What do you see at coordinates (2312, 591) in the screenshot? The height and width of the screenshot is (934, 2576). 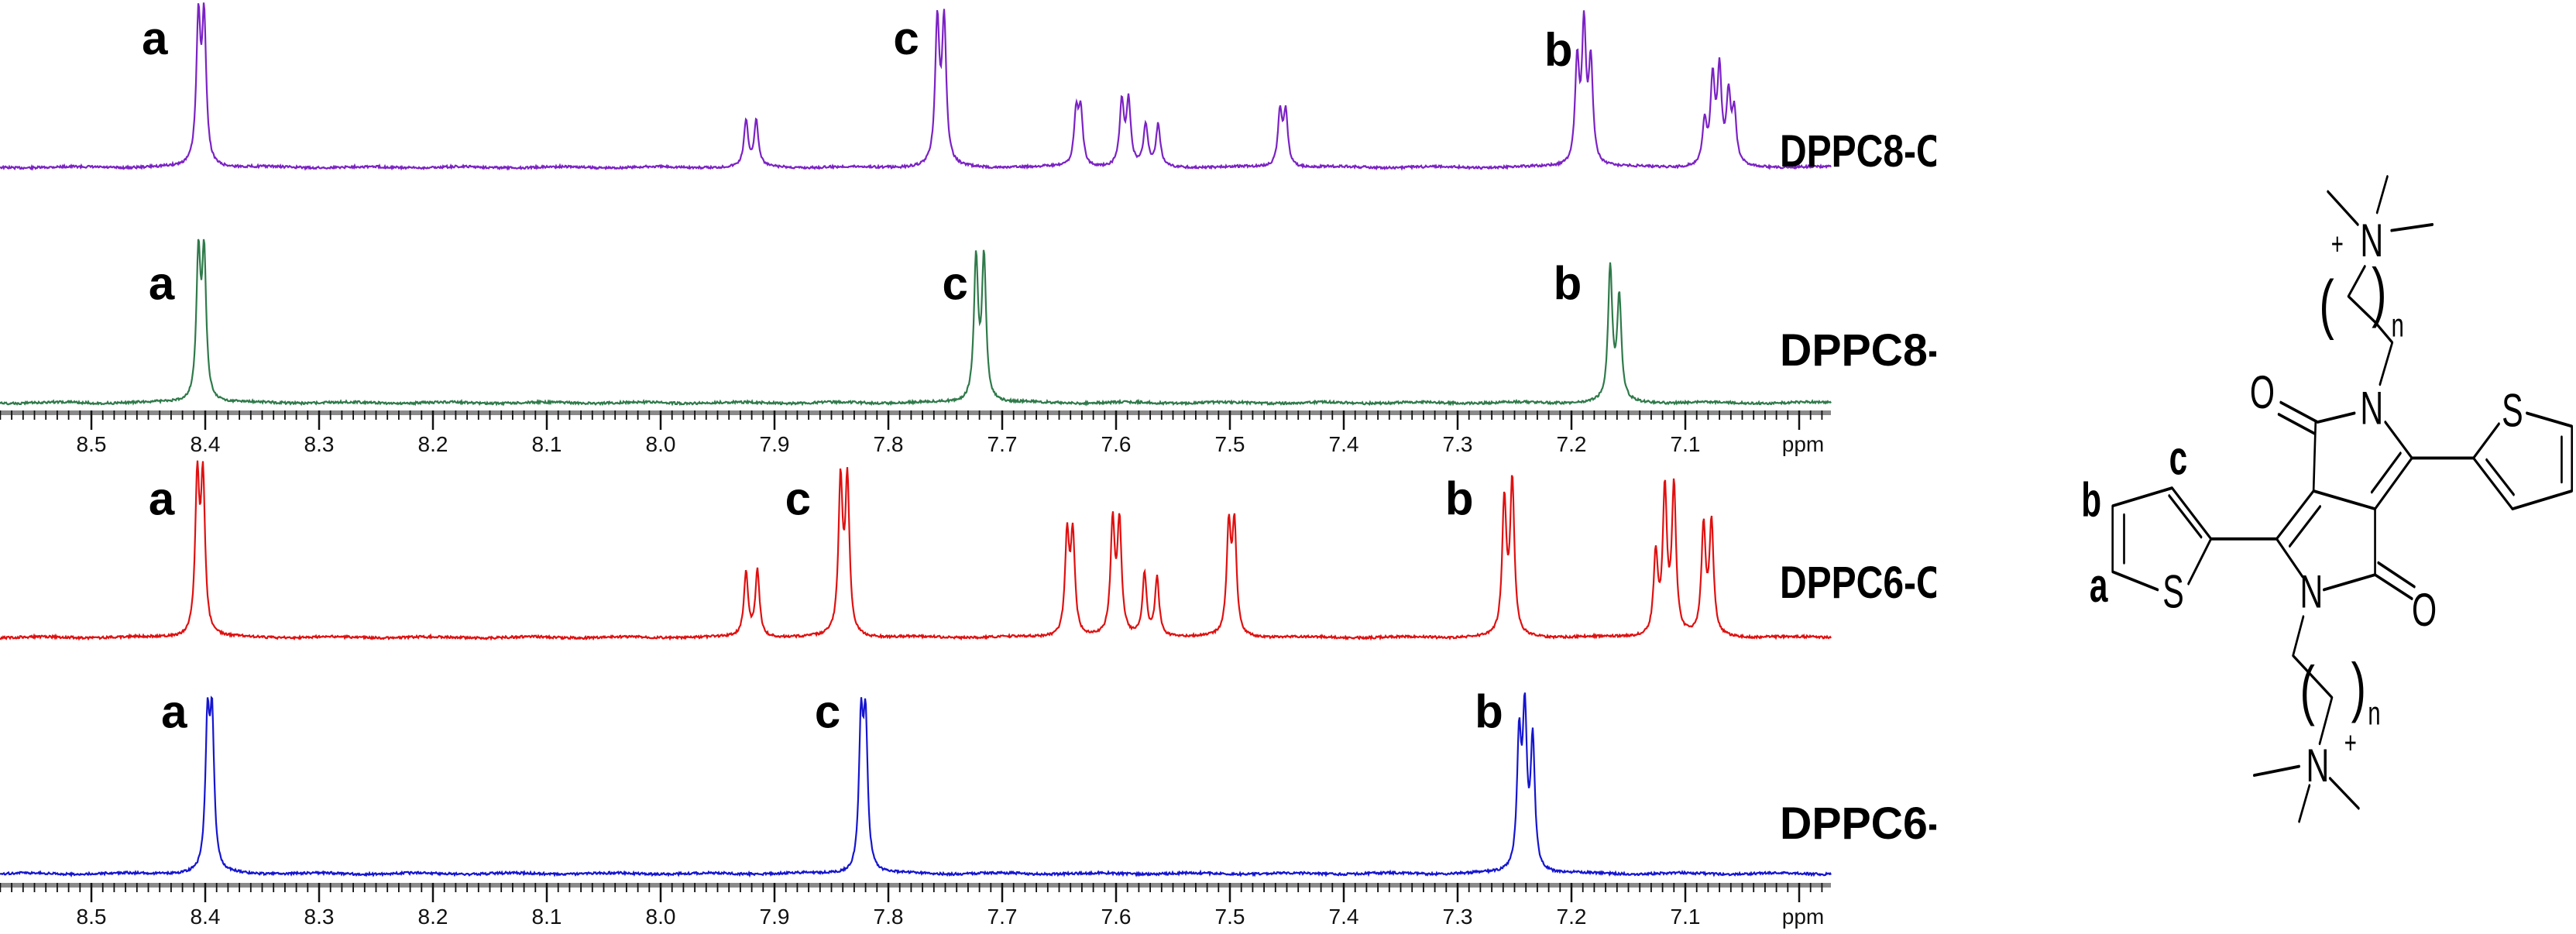 I see `atom-n-ring-bottom: N` at bounding box center [2312, 591].